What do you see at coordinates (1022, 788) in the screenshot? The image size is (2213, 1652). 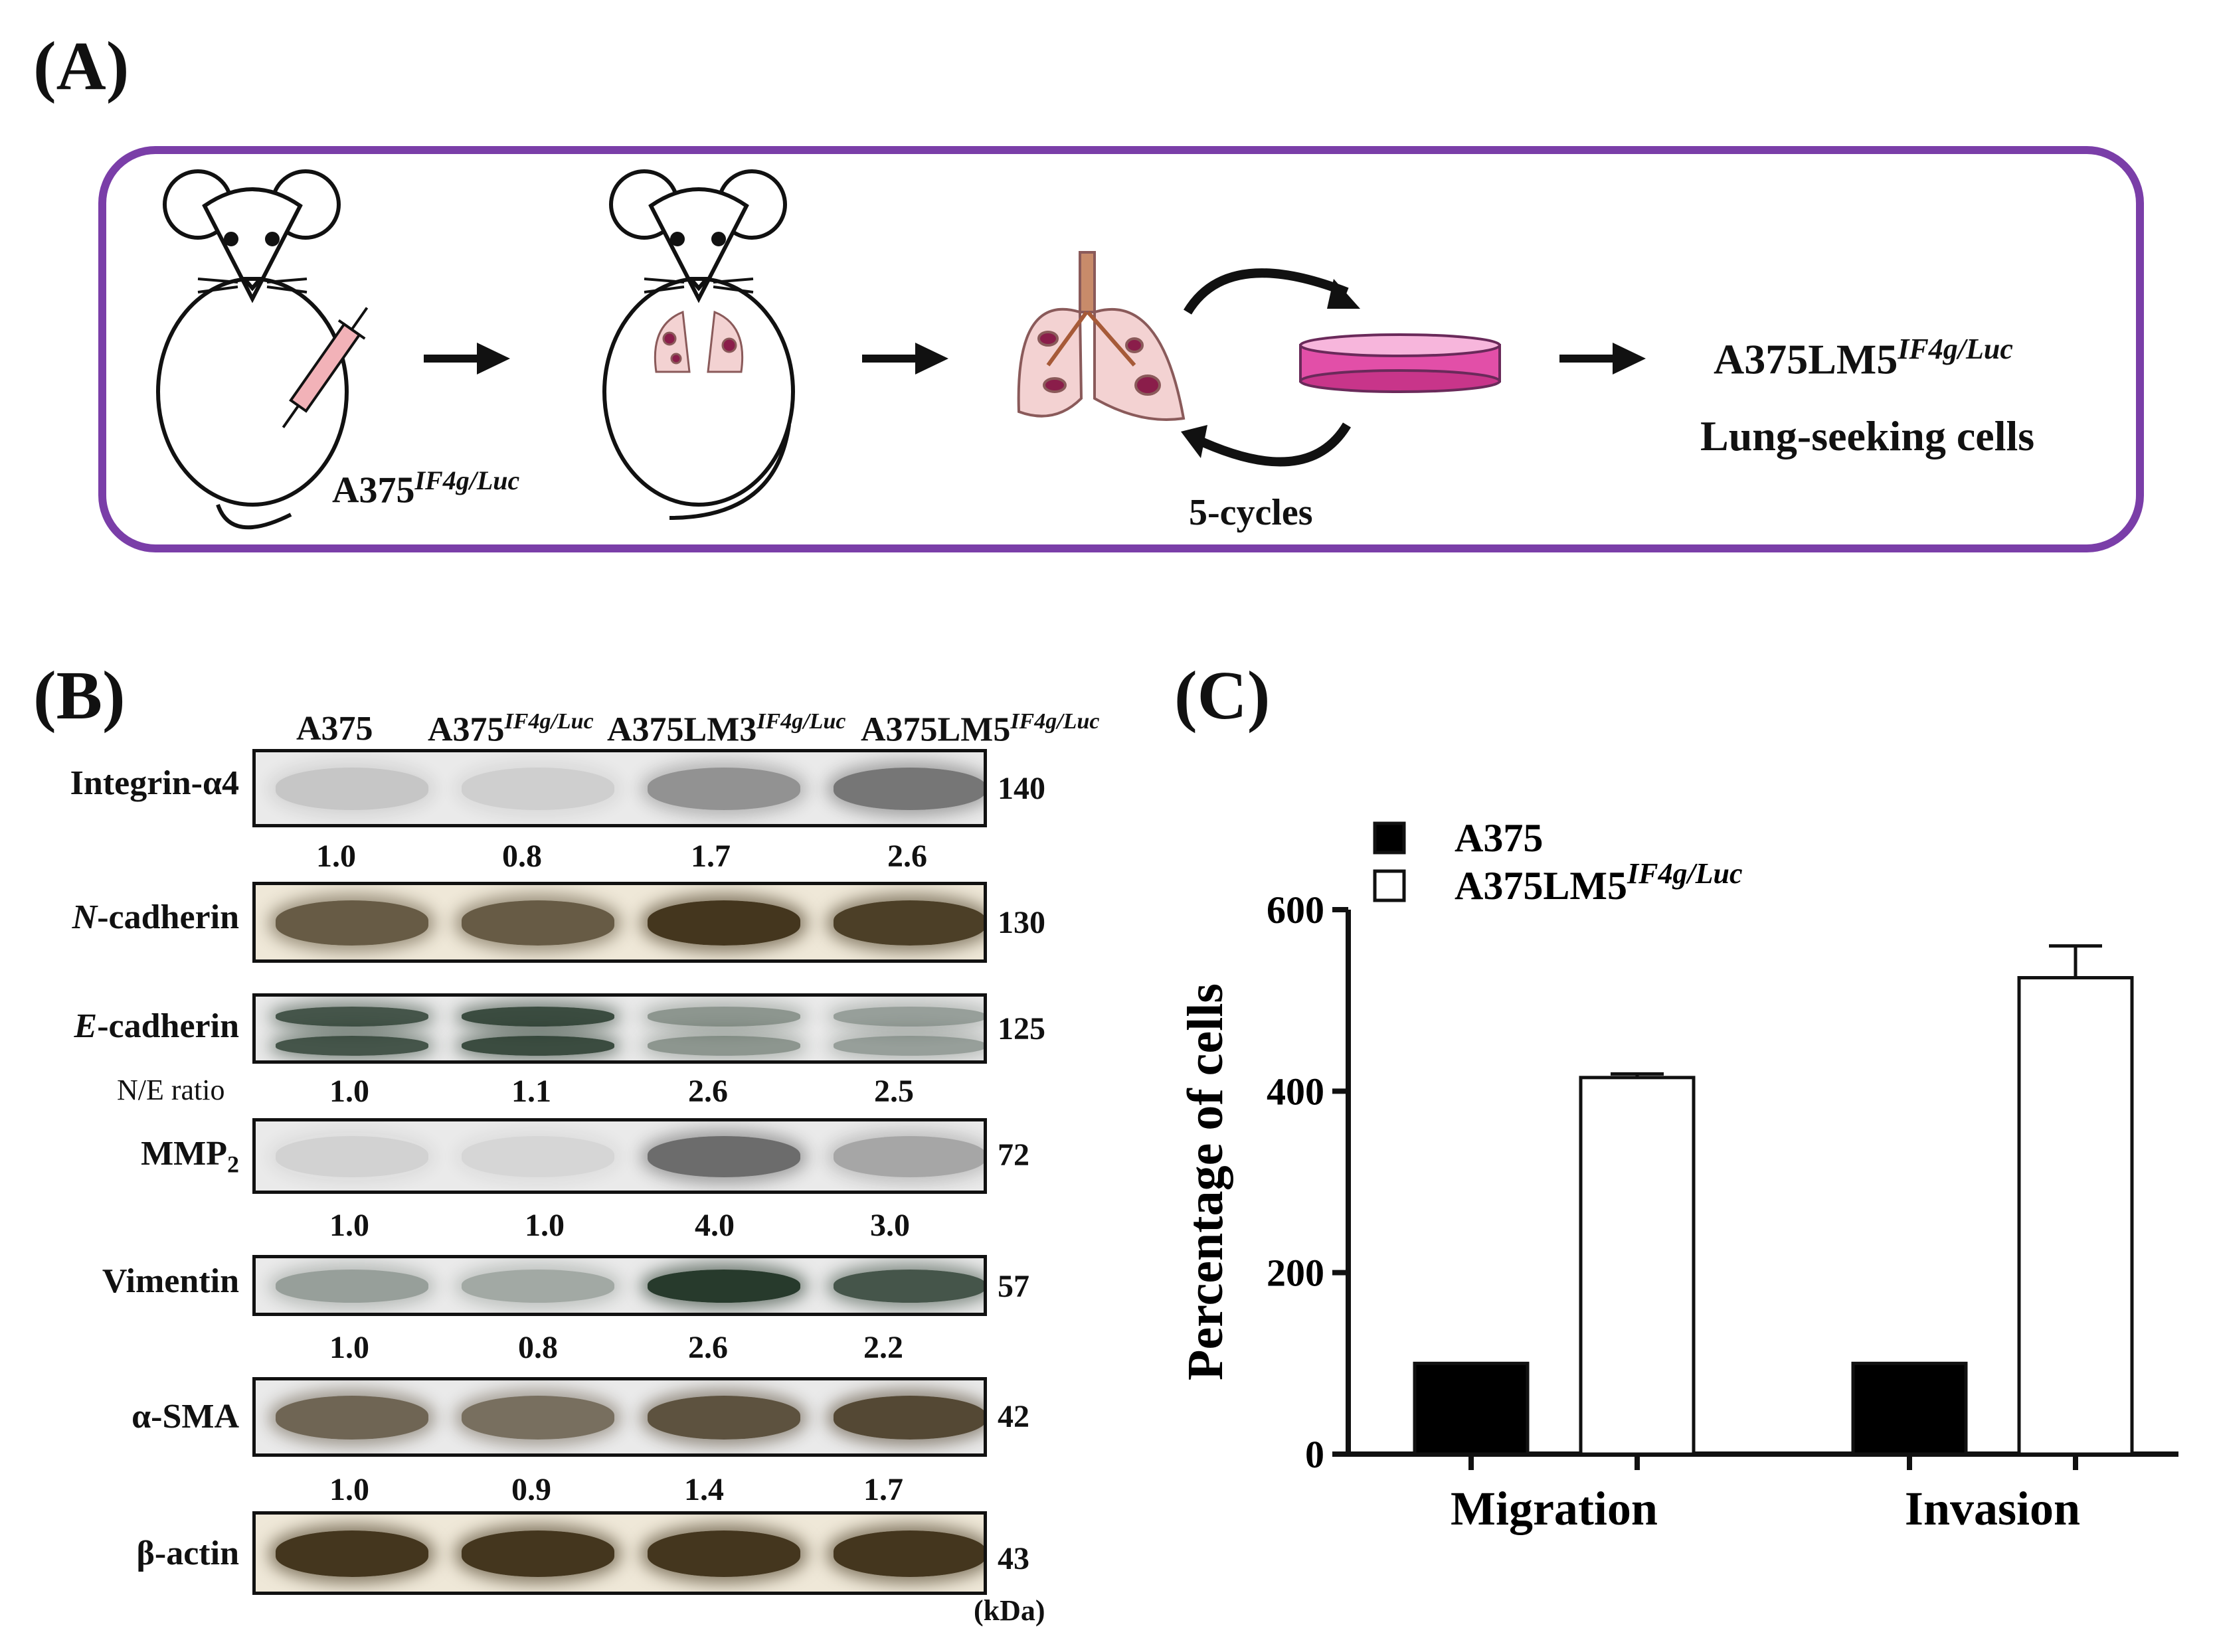 I see `kda-value: 140` at bounding box center [1022, 788].